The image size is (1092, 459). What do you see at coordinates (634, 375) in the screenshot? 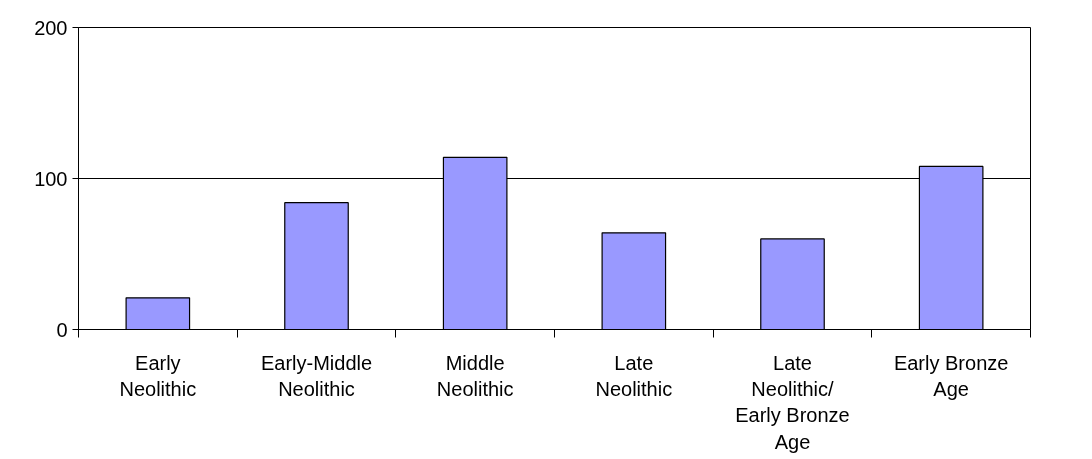
I see `x-tick-label: Late Neolithic` at bounding box center [634, 375].